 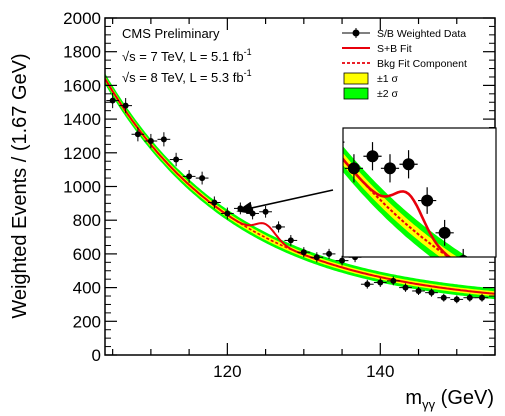 I want to click on legend-label: S+B Fit, so click(x=394, y=49).